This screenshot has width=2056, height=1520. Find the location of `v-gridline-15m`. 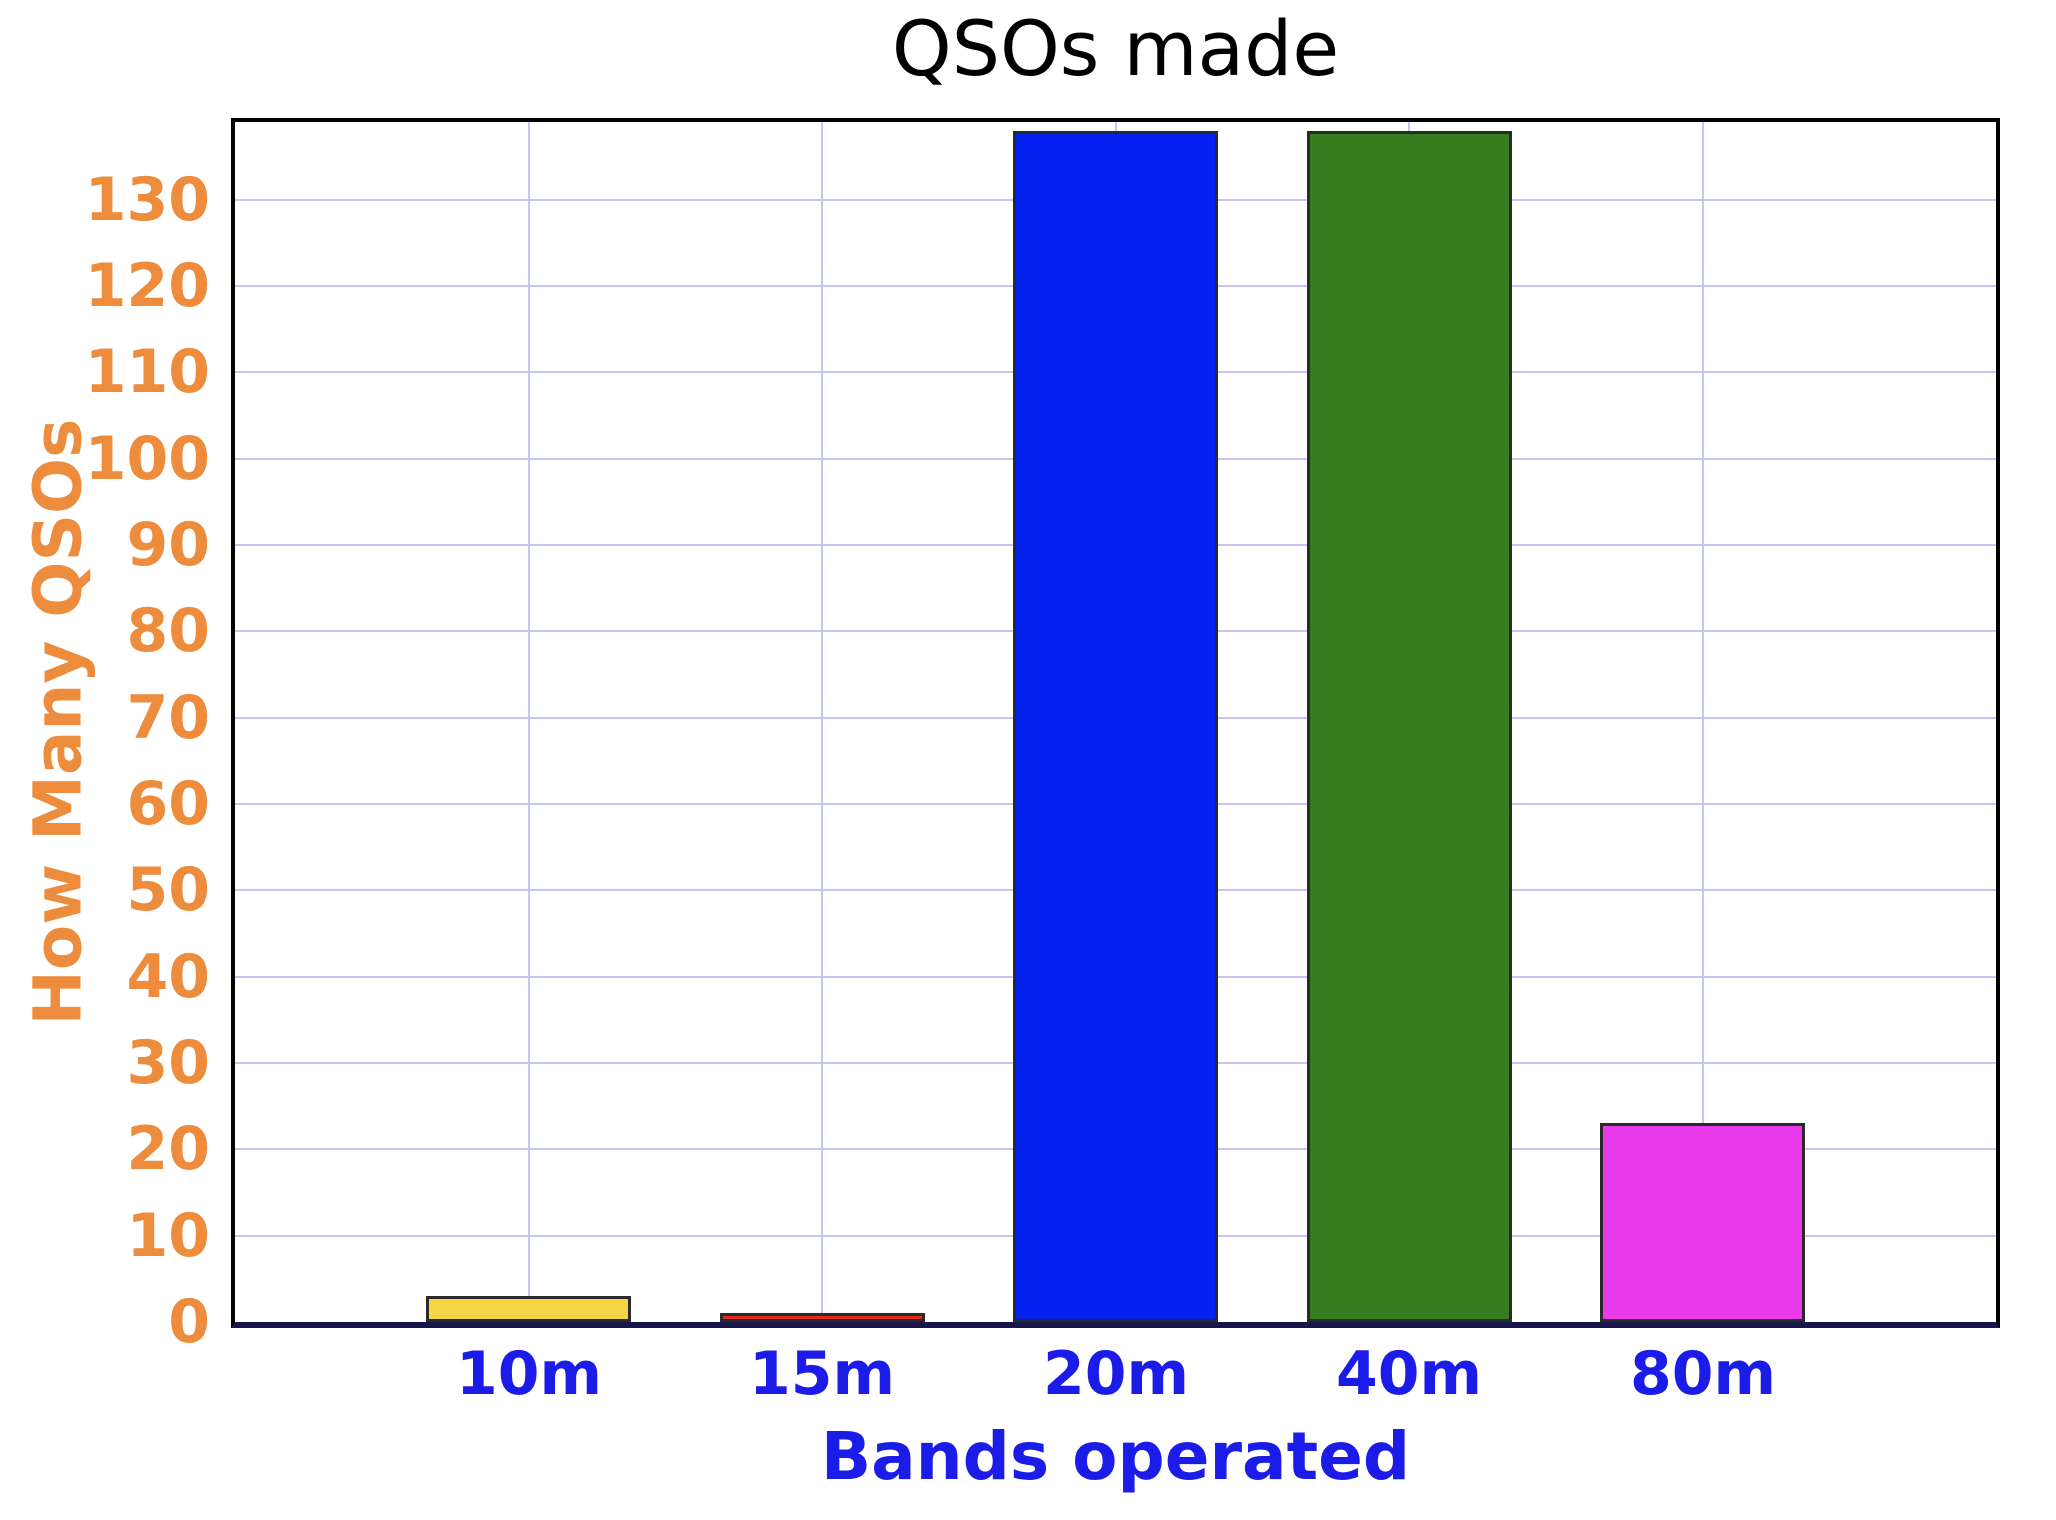

v-gridline-15m is located at coordinates (822, 722).